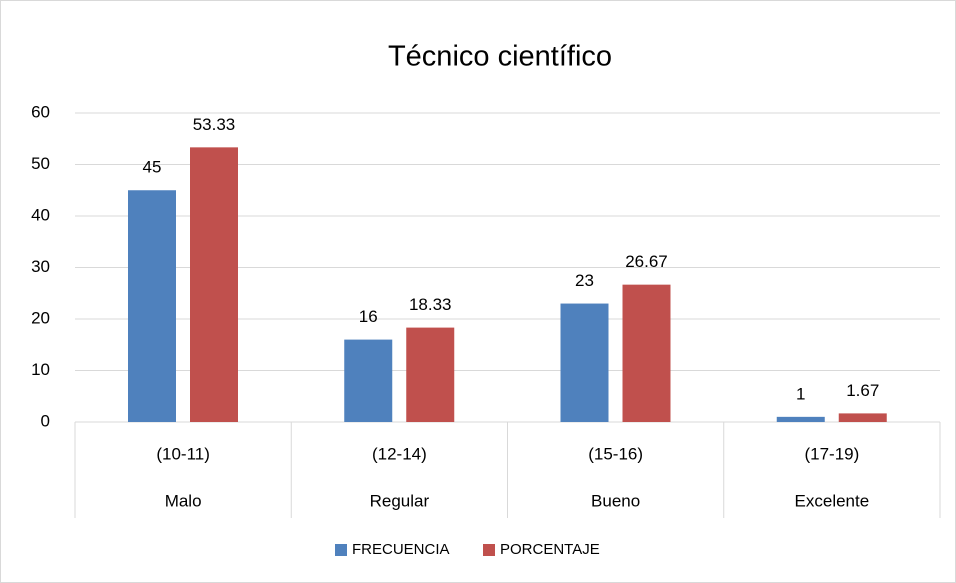  Describe the element at coordinates (183, 453) in the screenshot. I see `x-tick-label: (10-11)` at that location.